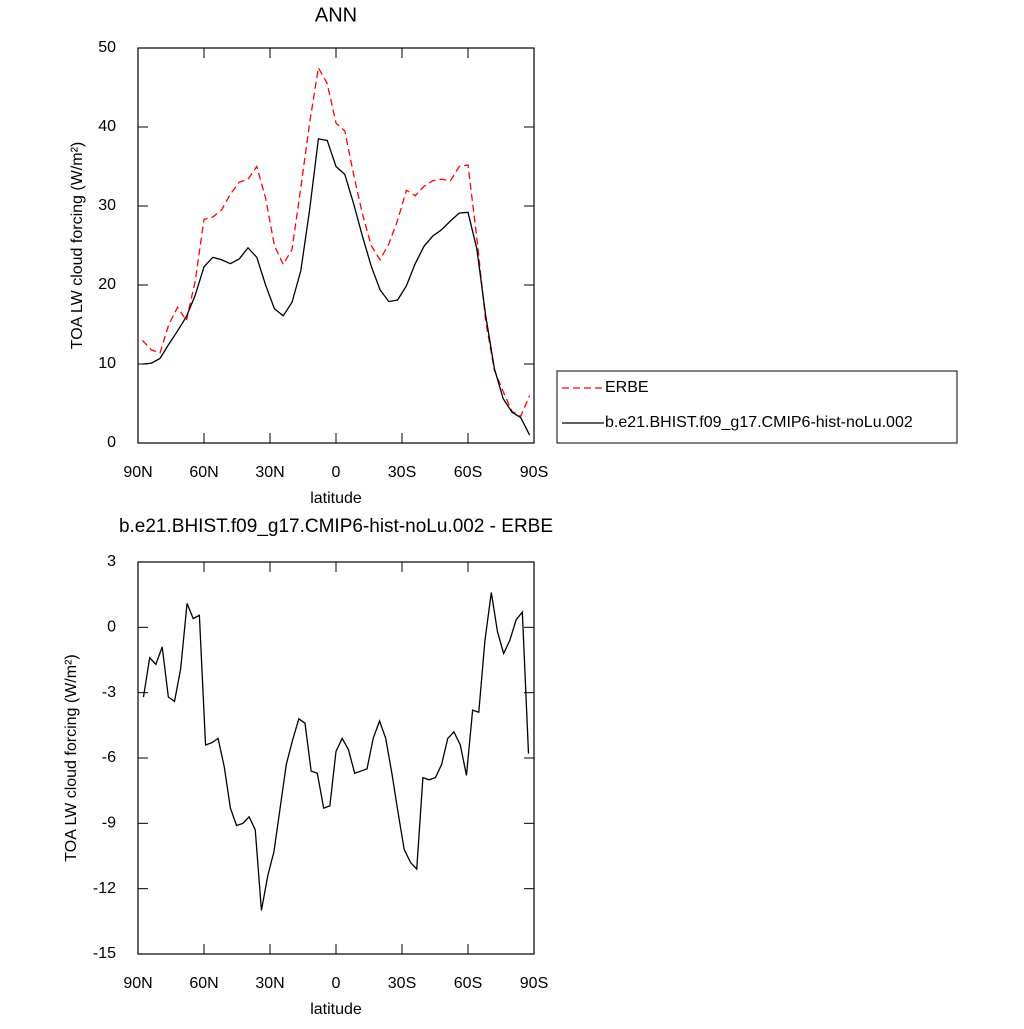 The height and width of the screenshot is (1029, 1024). Describe the element at coordinates (104, 953) in the screenshot. I see `y-tick-label: -15` at that location.